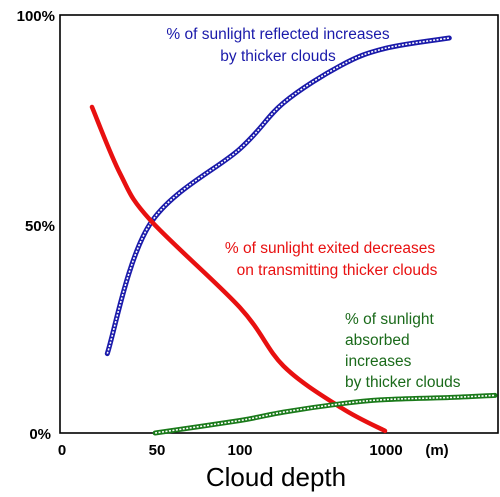 This screenshot has width=500, height=497. Describe the element at coordinates (403, 382) in the screenshot. I see `absorbed-annotation-line-4: by thicker clouds` at that location.